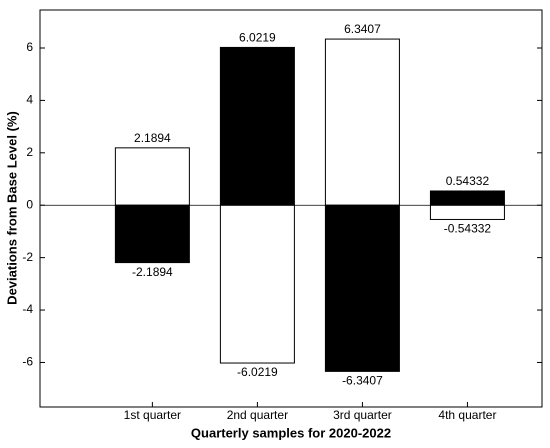 This screenshot has width=550, height=448. Describe the element at coordinates (11, 208) in the screenshot. I see `y-axis-title: Deviations from Base Level (%)` at that location.